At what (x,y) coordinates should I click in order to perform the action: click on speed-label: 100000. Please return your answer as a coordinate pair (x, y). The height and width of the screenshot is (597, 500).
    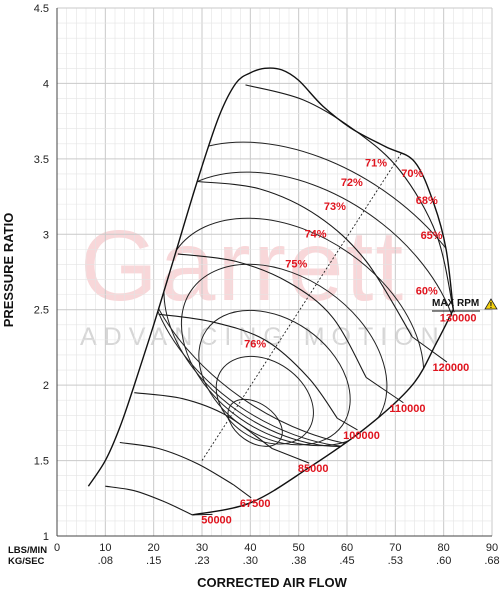
    Looking at the image, I should click on (361, 436).